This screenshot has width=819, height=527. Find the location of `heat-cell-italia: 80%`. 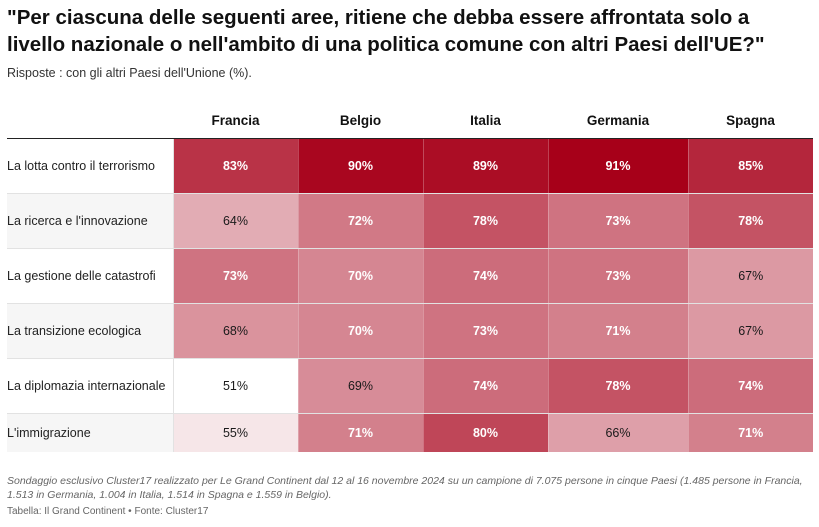

heat-cell-italia: 80% is located at coordinates (485, 432).